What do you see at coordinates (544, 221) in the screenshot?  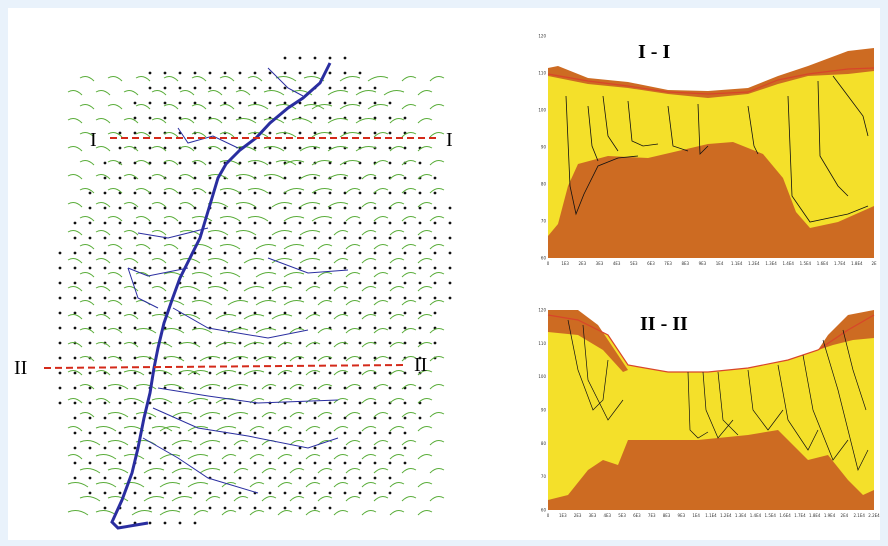 I see `y-tick-label: 70` at bounding box center [544, 221].